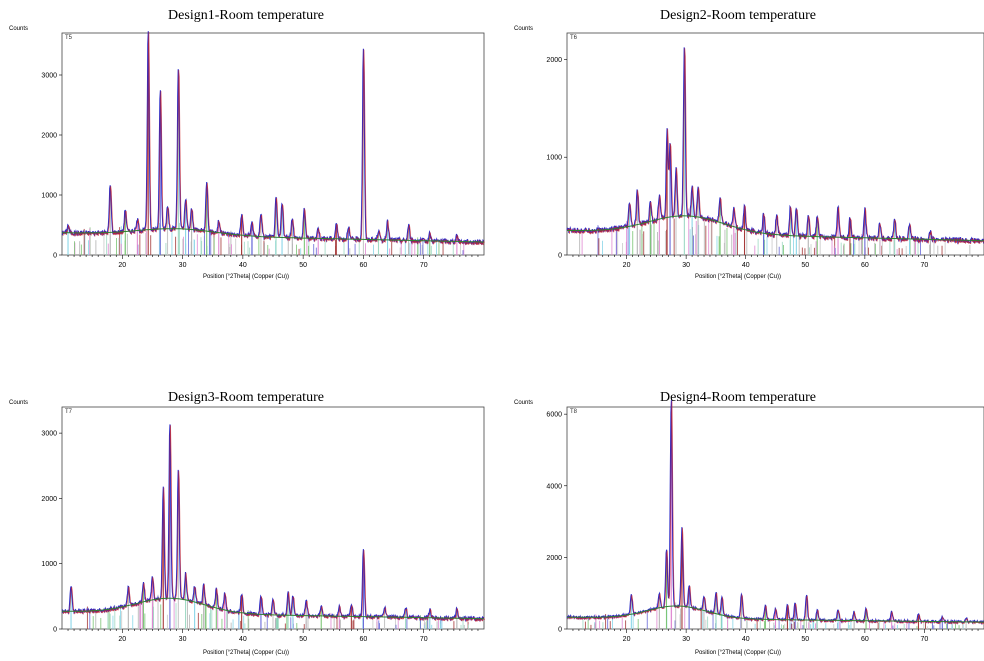 The width and height of the screenshot is (984, 661). I want to click on chart-title: Design4-Room temperature, so click(738, 397).